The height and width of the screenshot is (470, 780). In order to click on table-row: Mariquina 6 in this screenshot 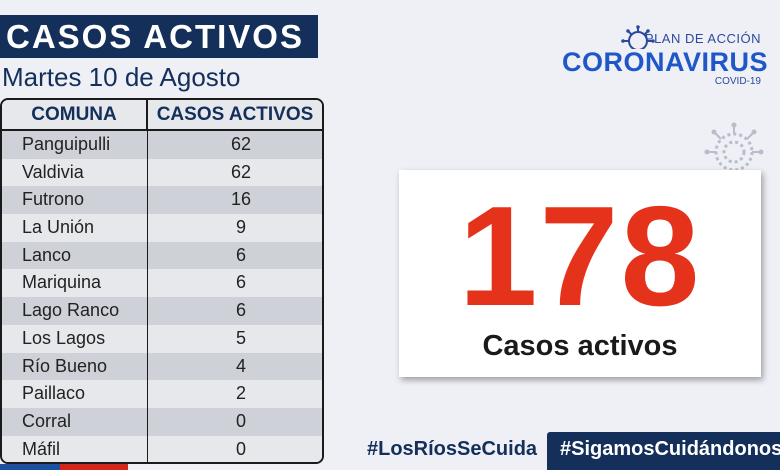, I will do `click(162, 283)`.